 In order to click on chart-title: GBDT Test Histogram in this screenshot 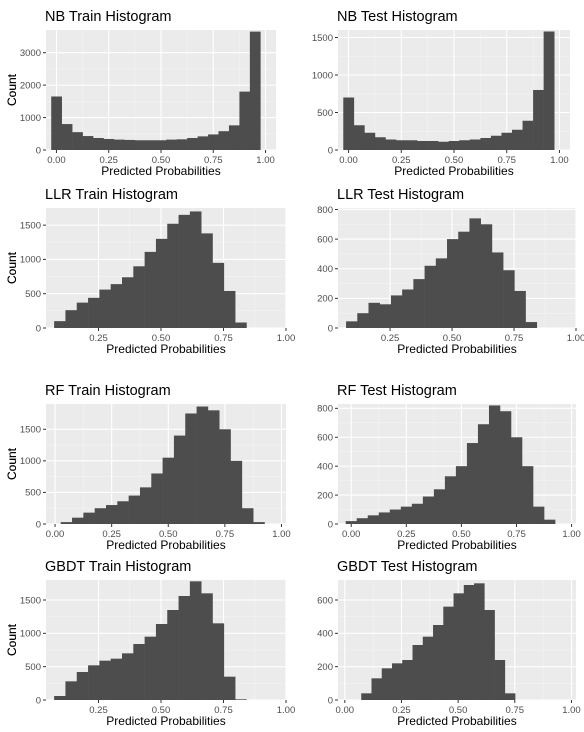, I will do `click(407, 567)`.